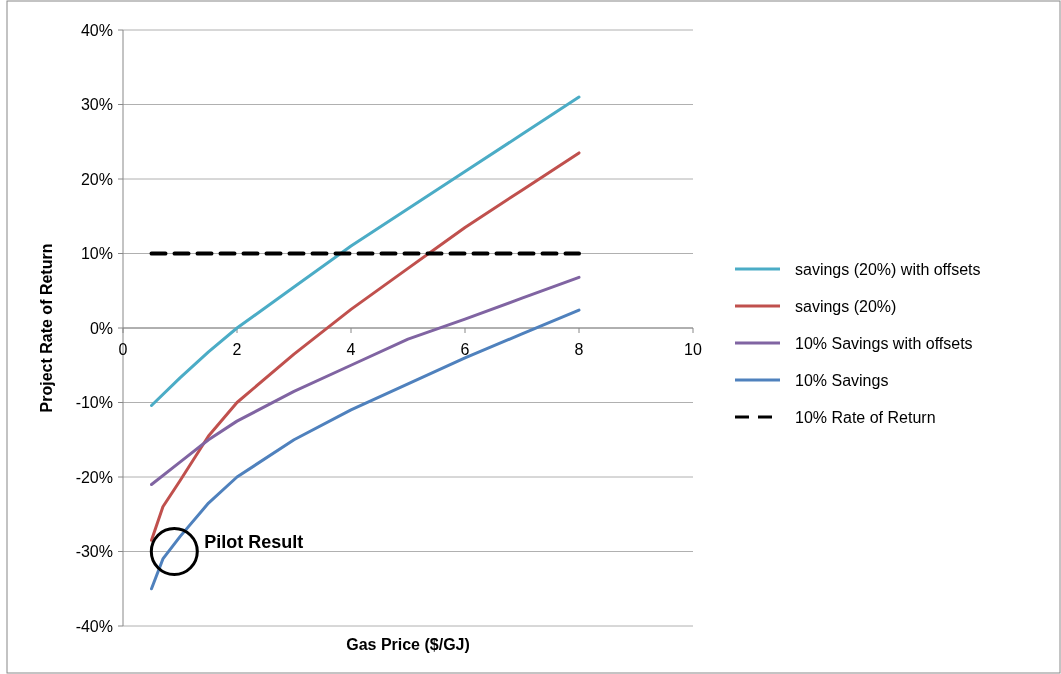  What do you see at coordinates (94, 552) in the screenshot?
I see `y-tick-label: -30%` at bounding box center [94, 552].